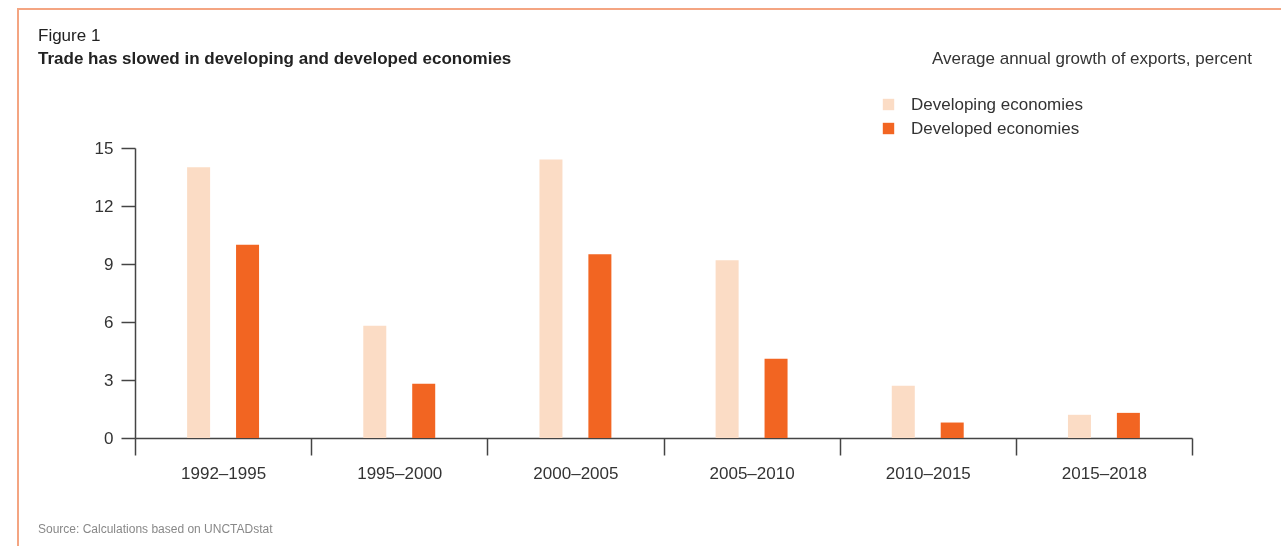 This screenshot has width=1281, height=546. I want to click on y-tick-label: 15, so click(104, 148).